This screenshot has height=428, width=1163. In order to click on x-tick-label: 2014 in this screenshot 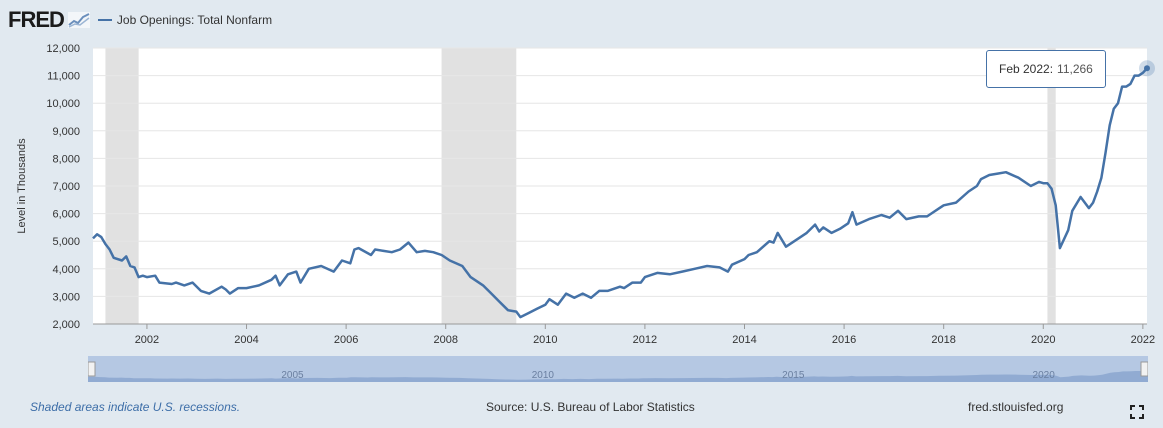, I will do `click(744, 340)`.